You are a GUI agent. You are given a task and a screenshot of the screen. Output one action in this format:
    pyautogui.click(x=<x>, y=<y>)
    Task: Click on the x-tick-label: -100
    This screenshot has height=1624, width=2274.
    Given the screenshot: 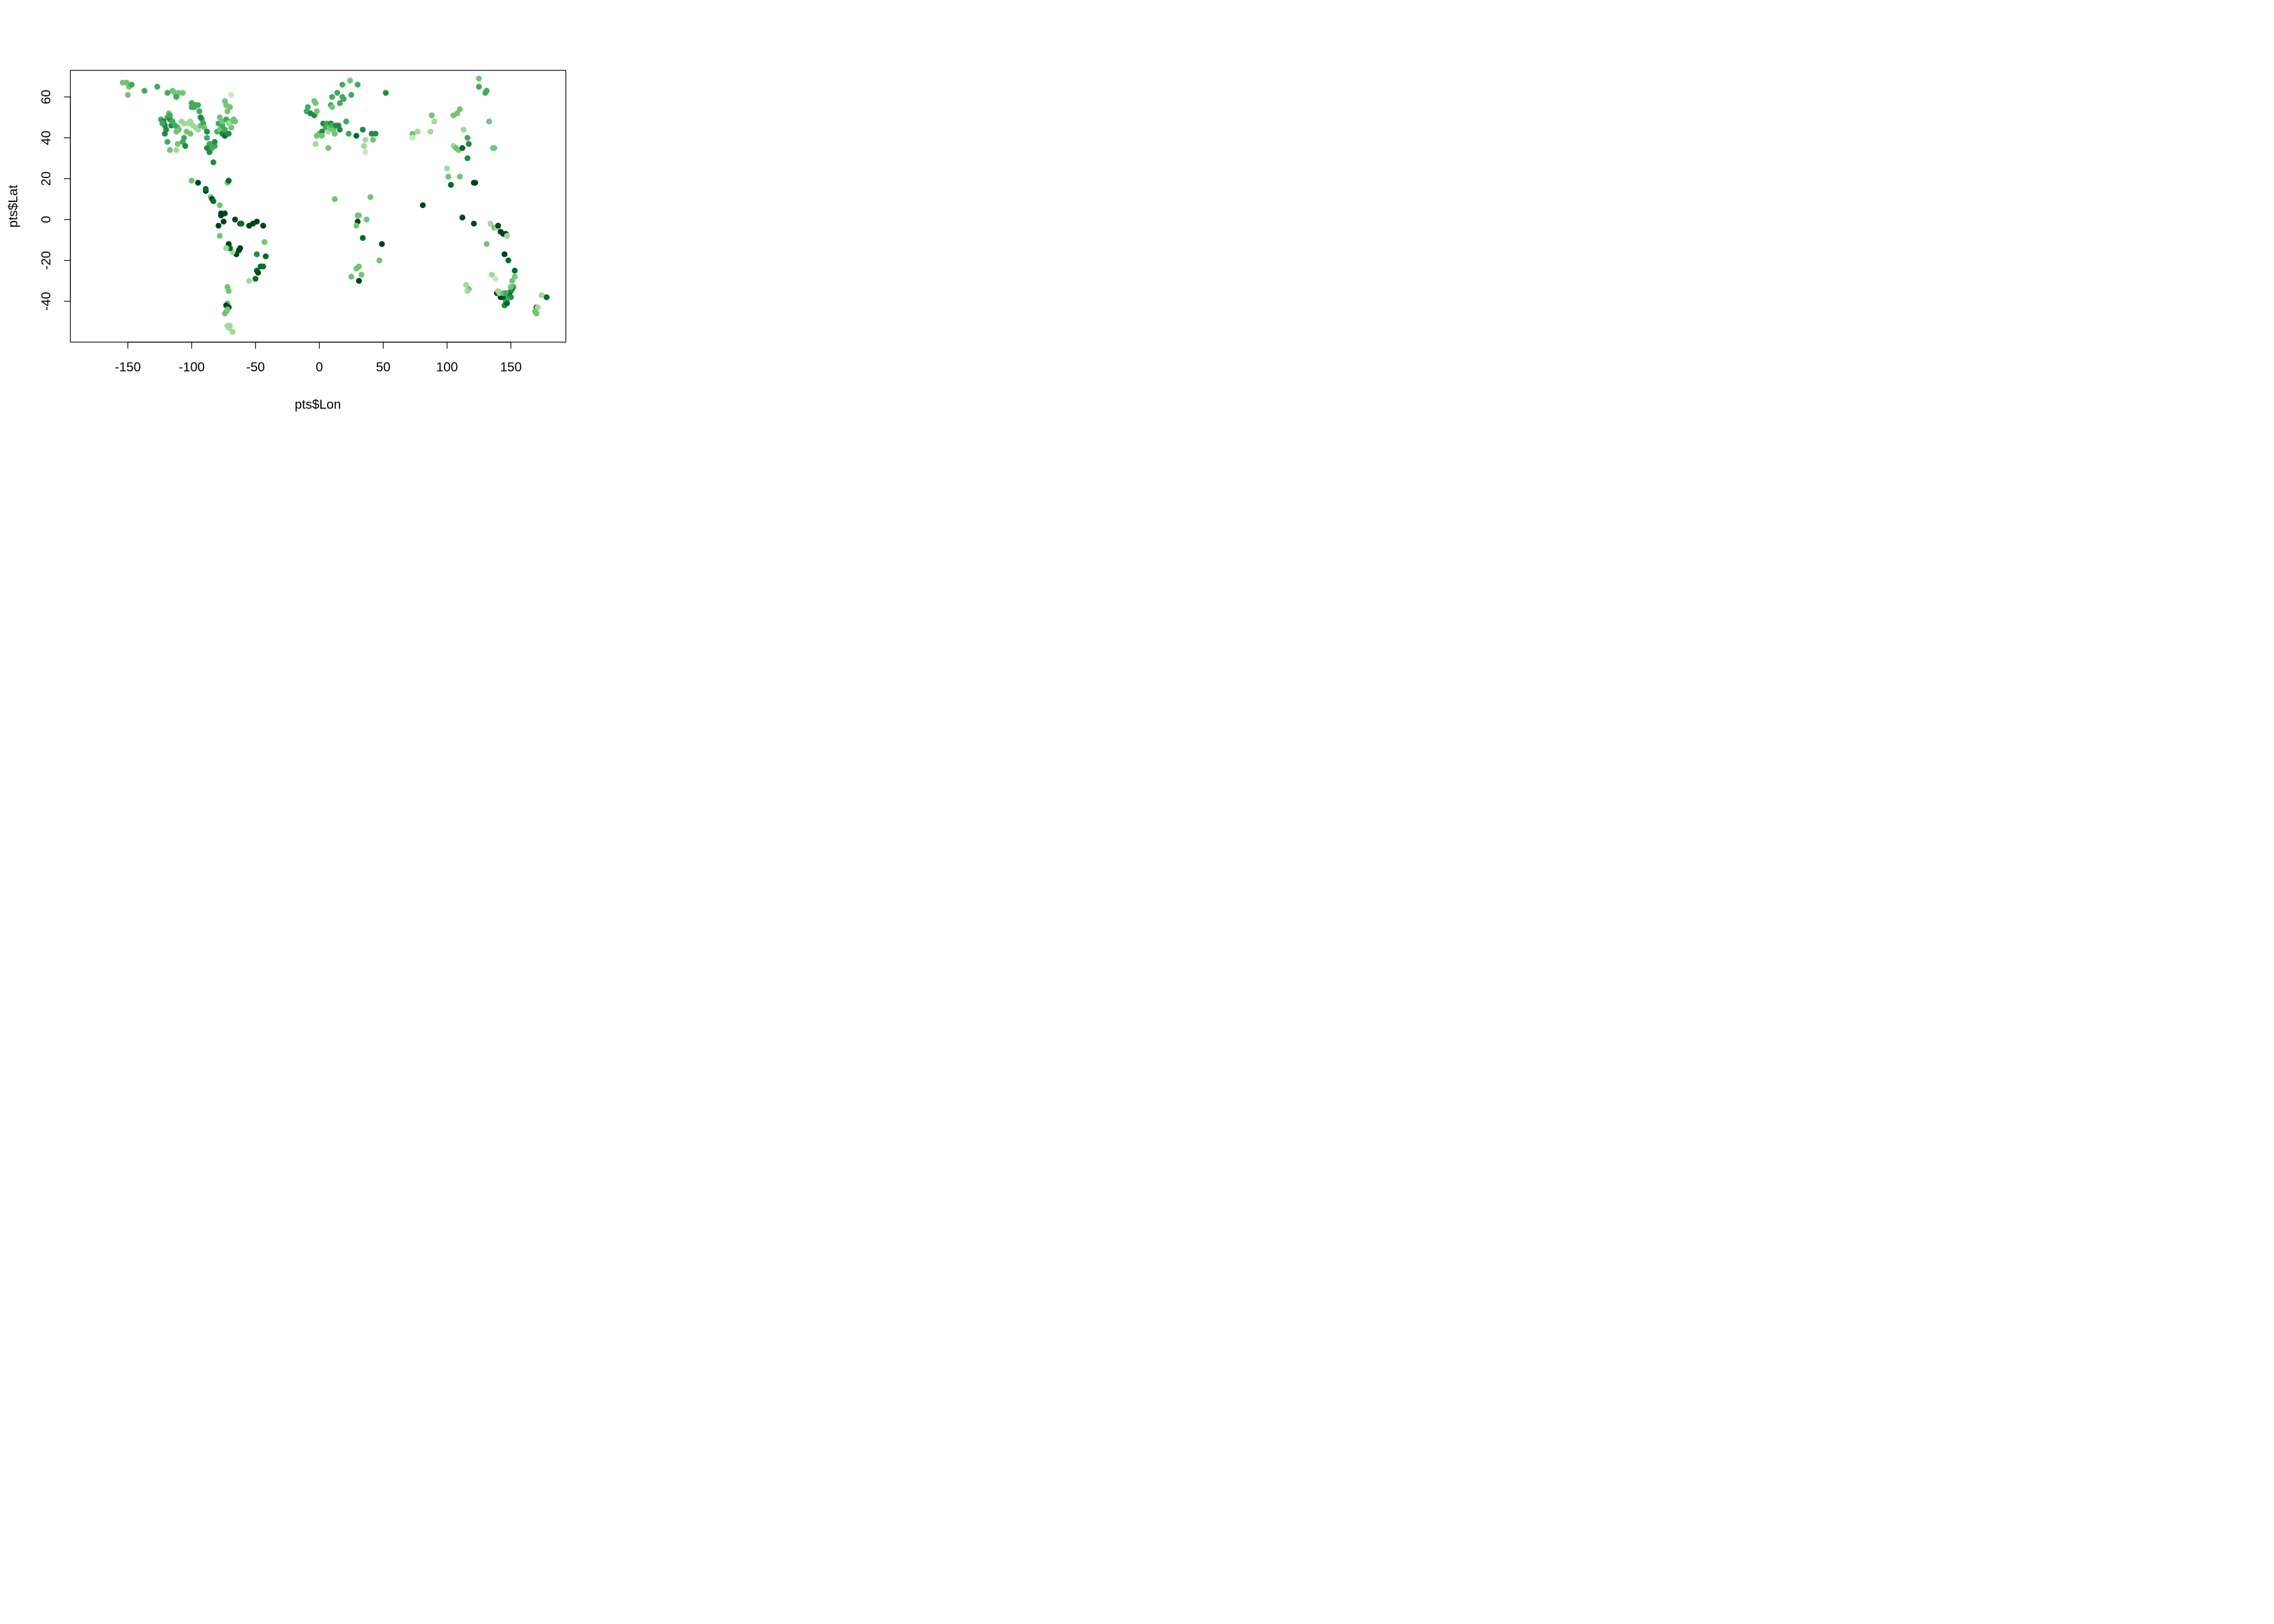 What is the action you would take?
    pyautogui.click(x=192, y=367)
    